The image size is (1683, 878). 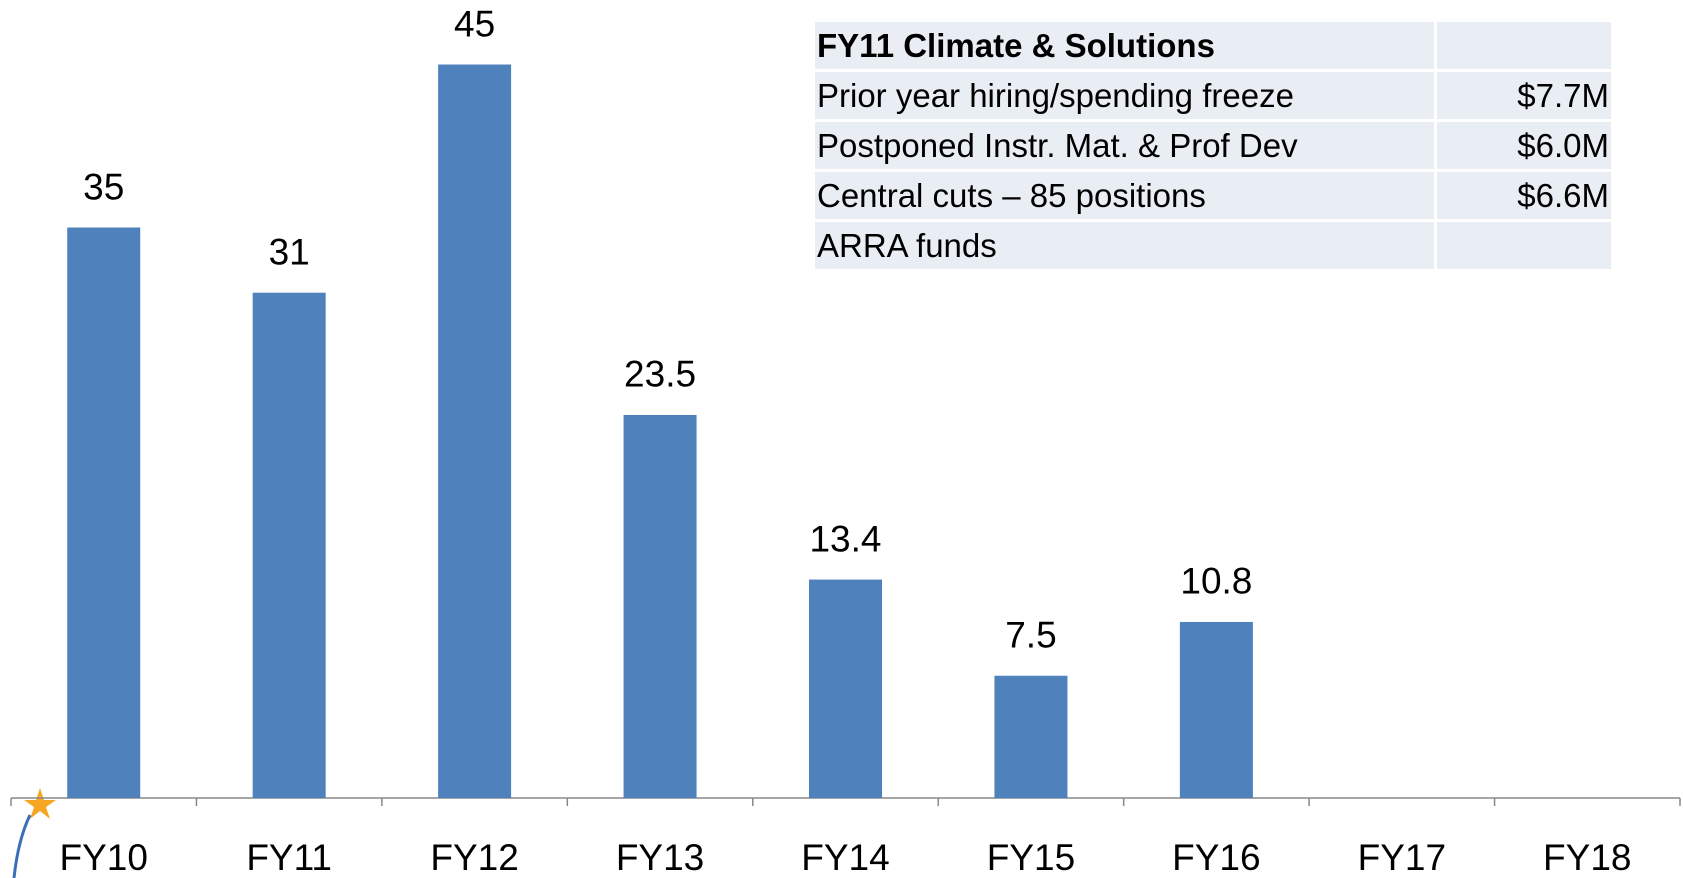 What do you see at coordinates (1524, 95) in the screenshot?
I see `table-cell: $7.7M` at bounding box center [1524, 95].